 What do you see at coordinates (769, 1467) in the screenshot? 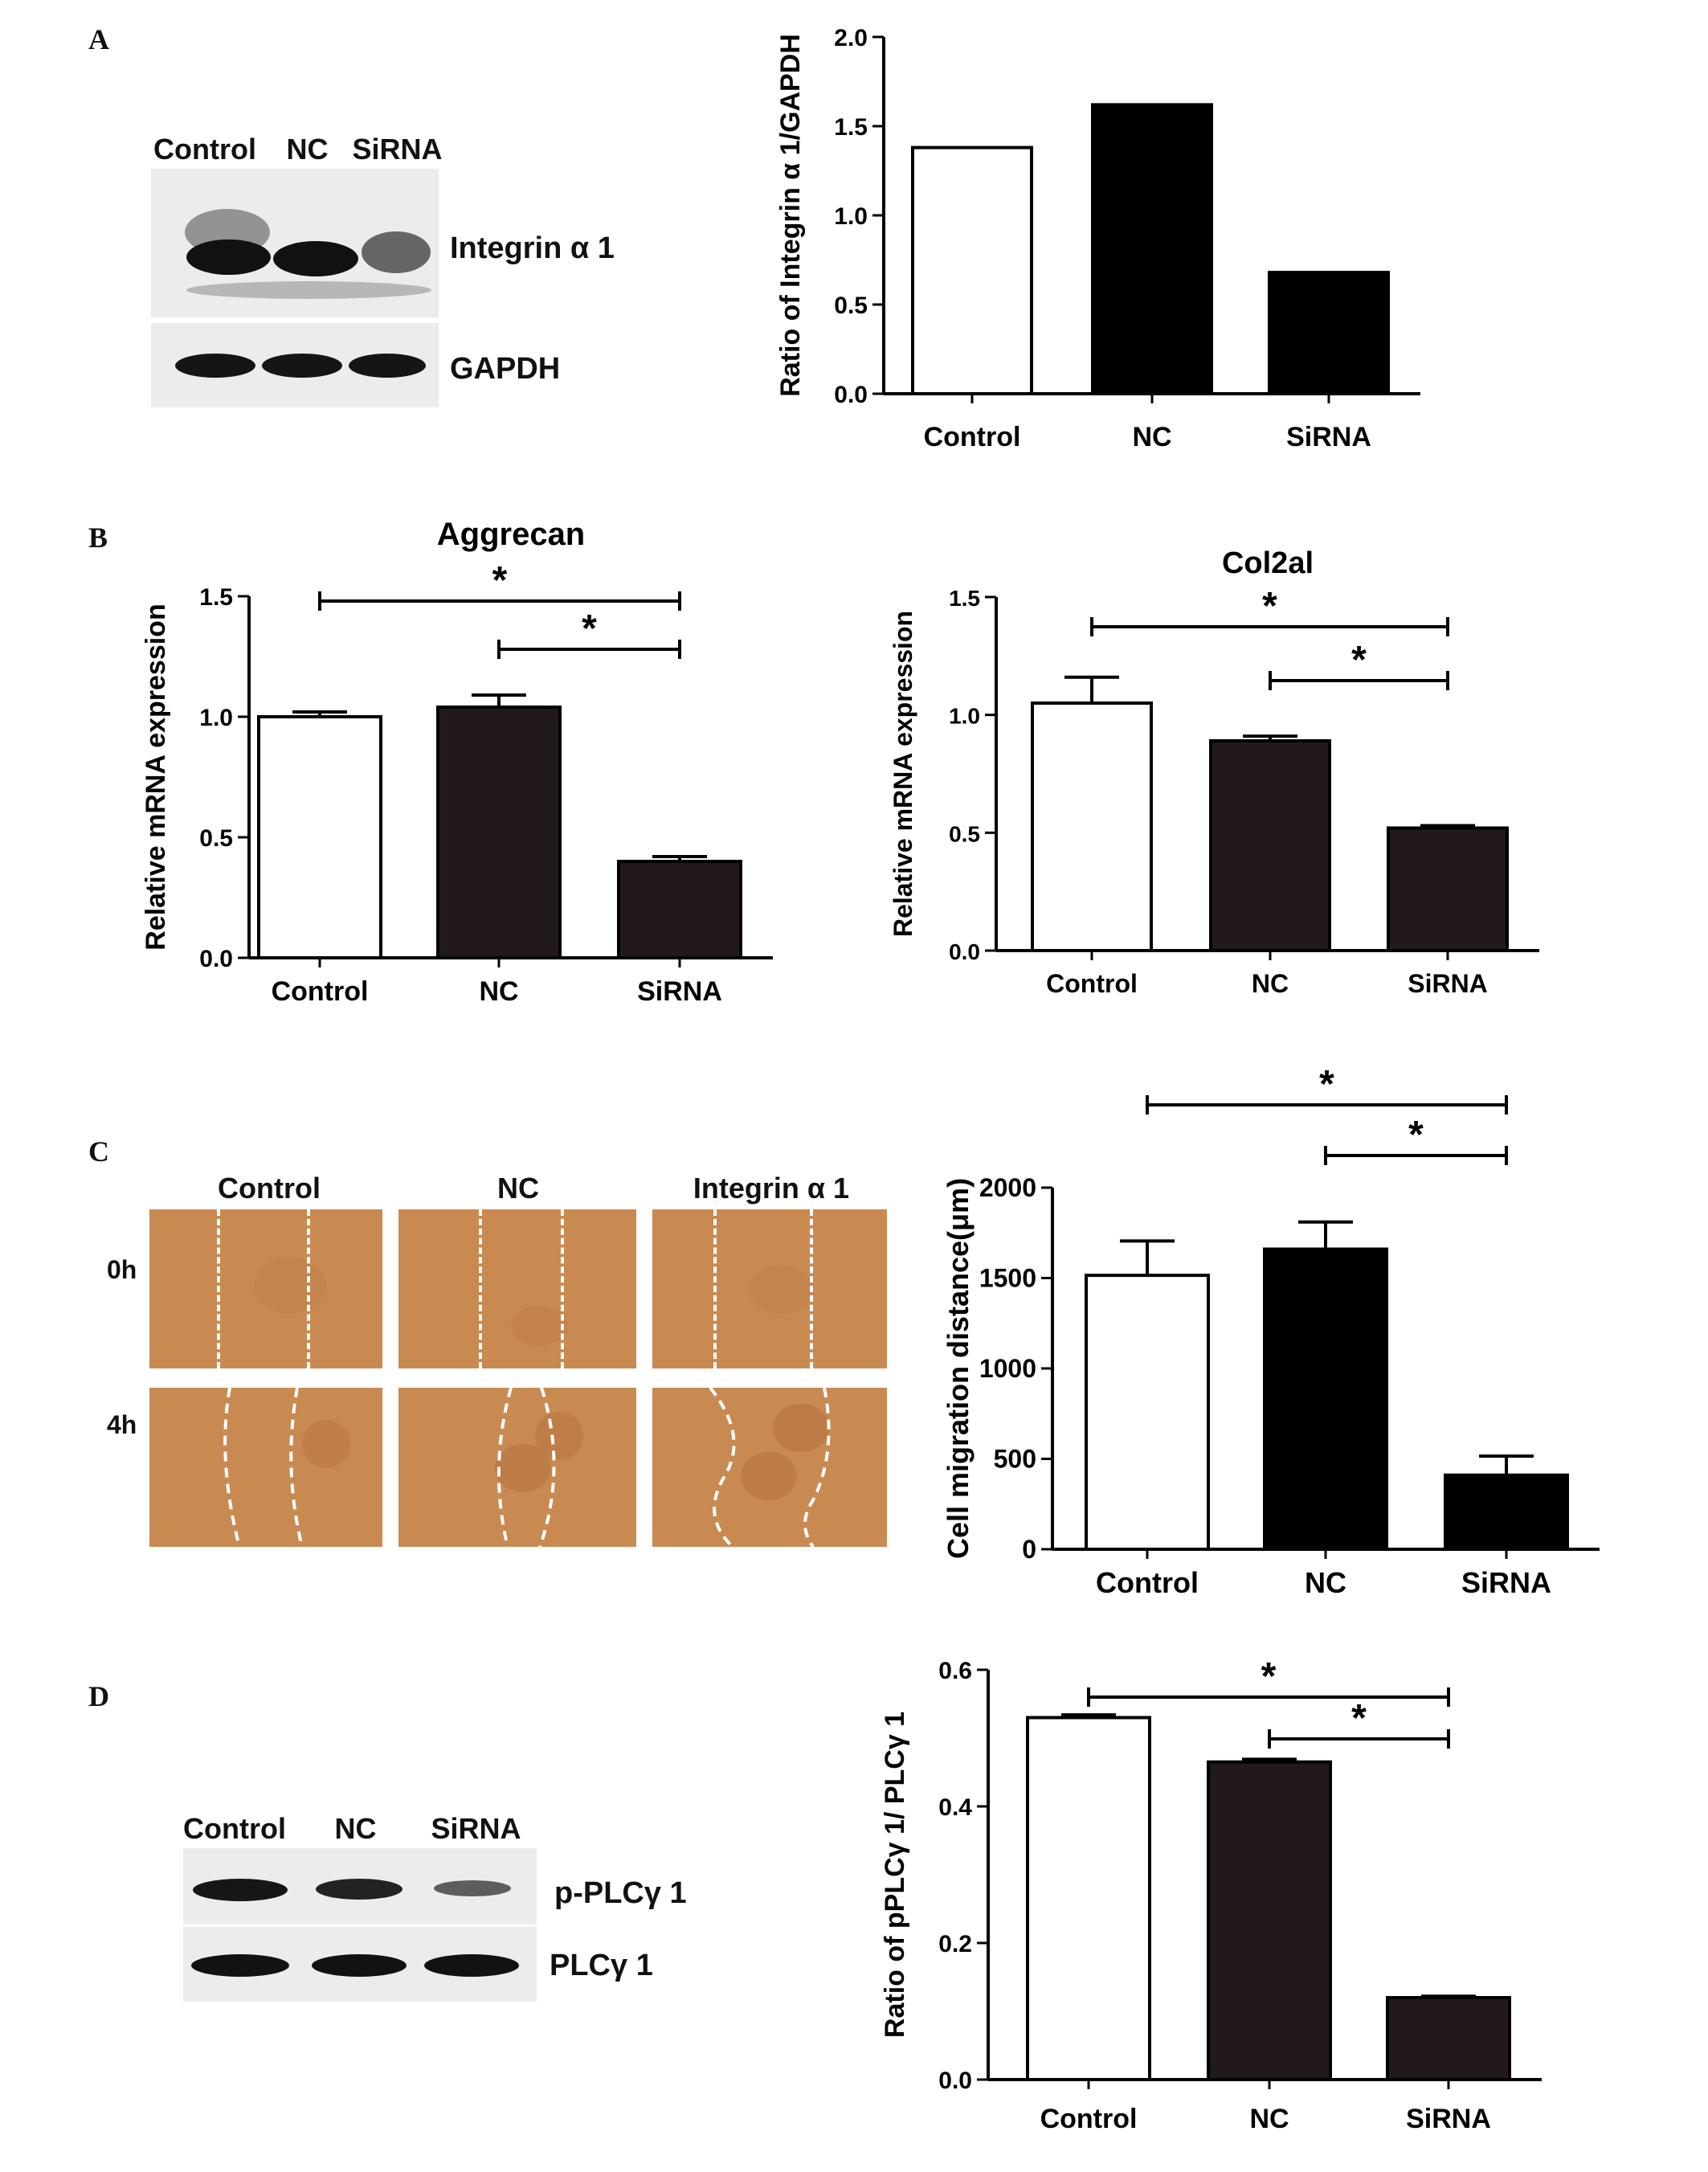
I see `micro-integrin-4h` at bounding box center [769, 1467].